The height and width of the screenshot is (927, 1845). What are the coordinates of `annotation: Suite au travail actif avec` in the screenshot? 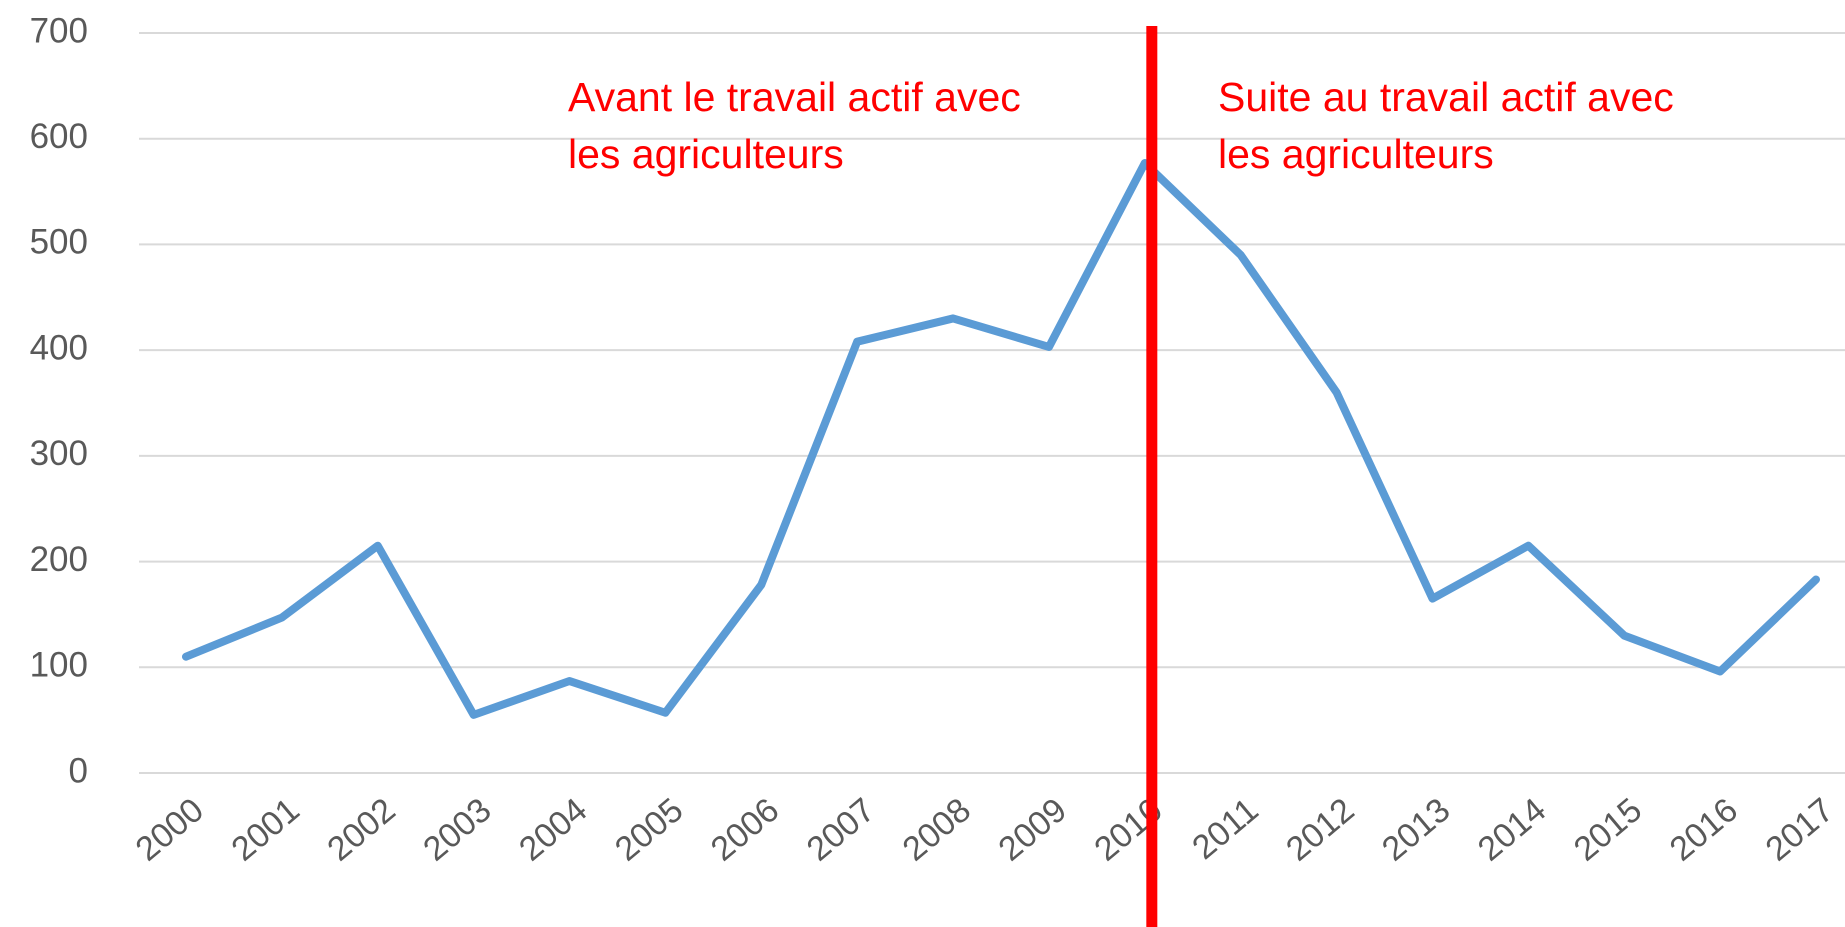 It's located at (1446, 97).